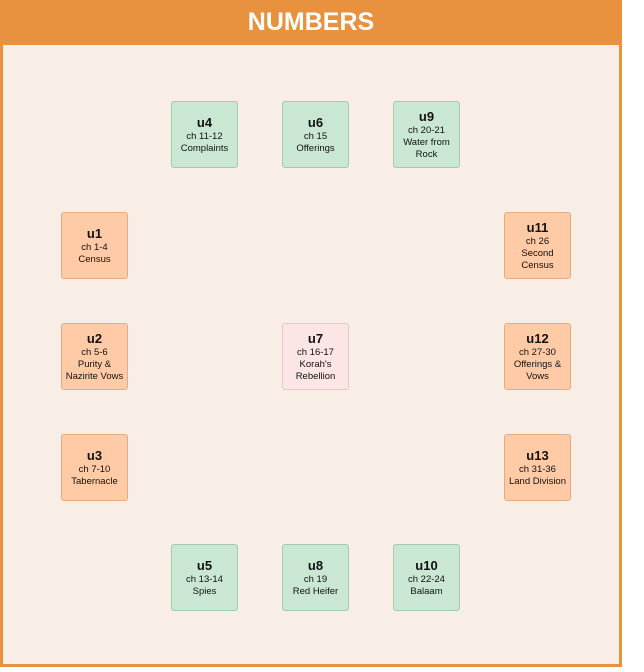 Image resolution: width=644 pixels, height=672 pixels. I want to click on unit-topic: Balaam, so click(426, 591).